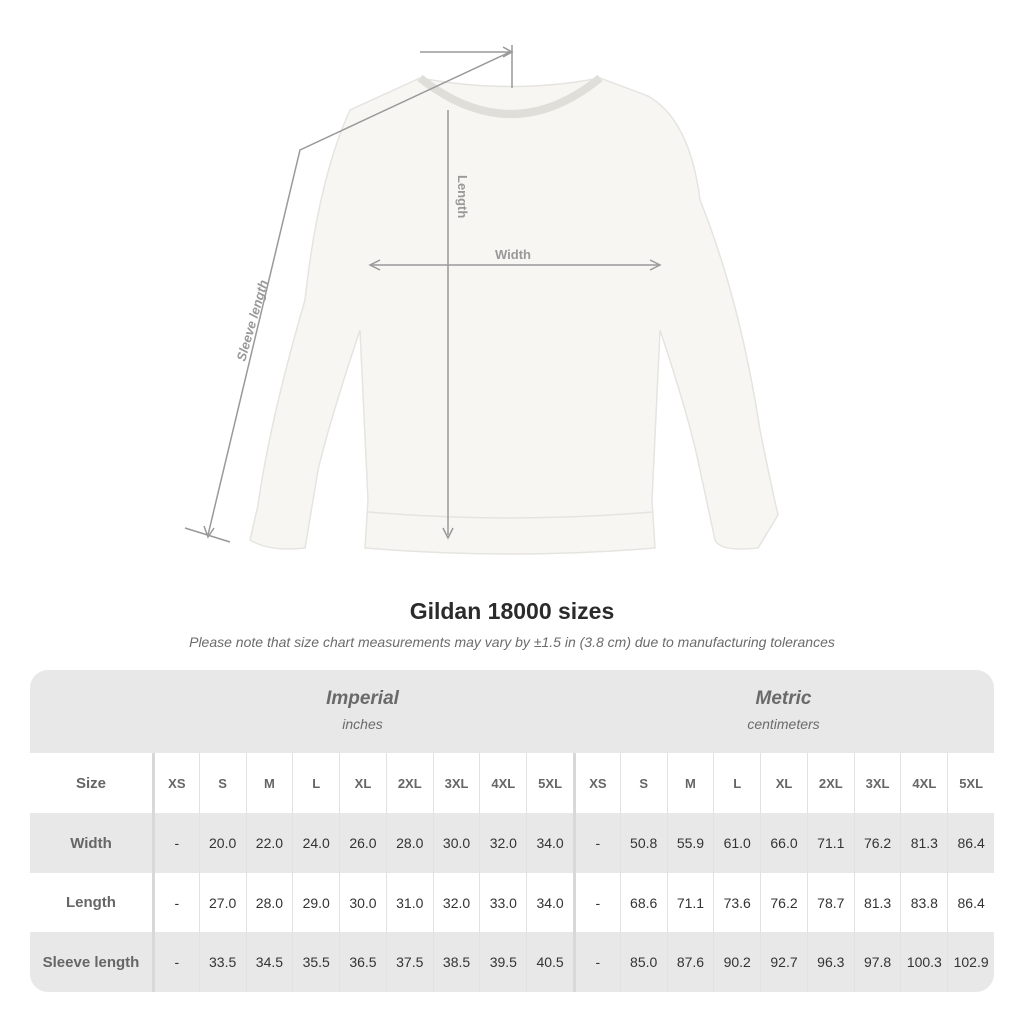  I want to click on table-cell: 100.3, so click(923, 962).